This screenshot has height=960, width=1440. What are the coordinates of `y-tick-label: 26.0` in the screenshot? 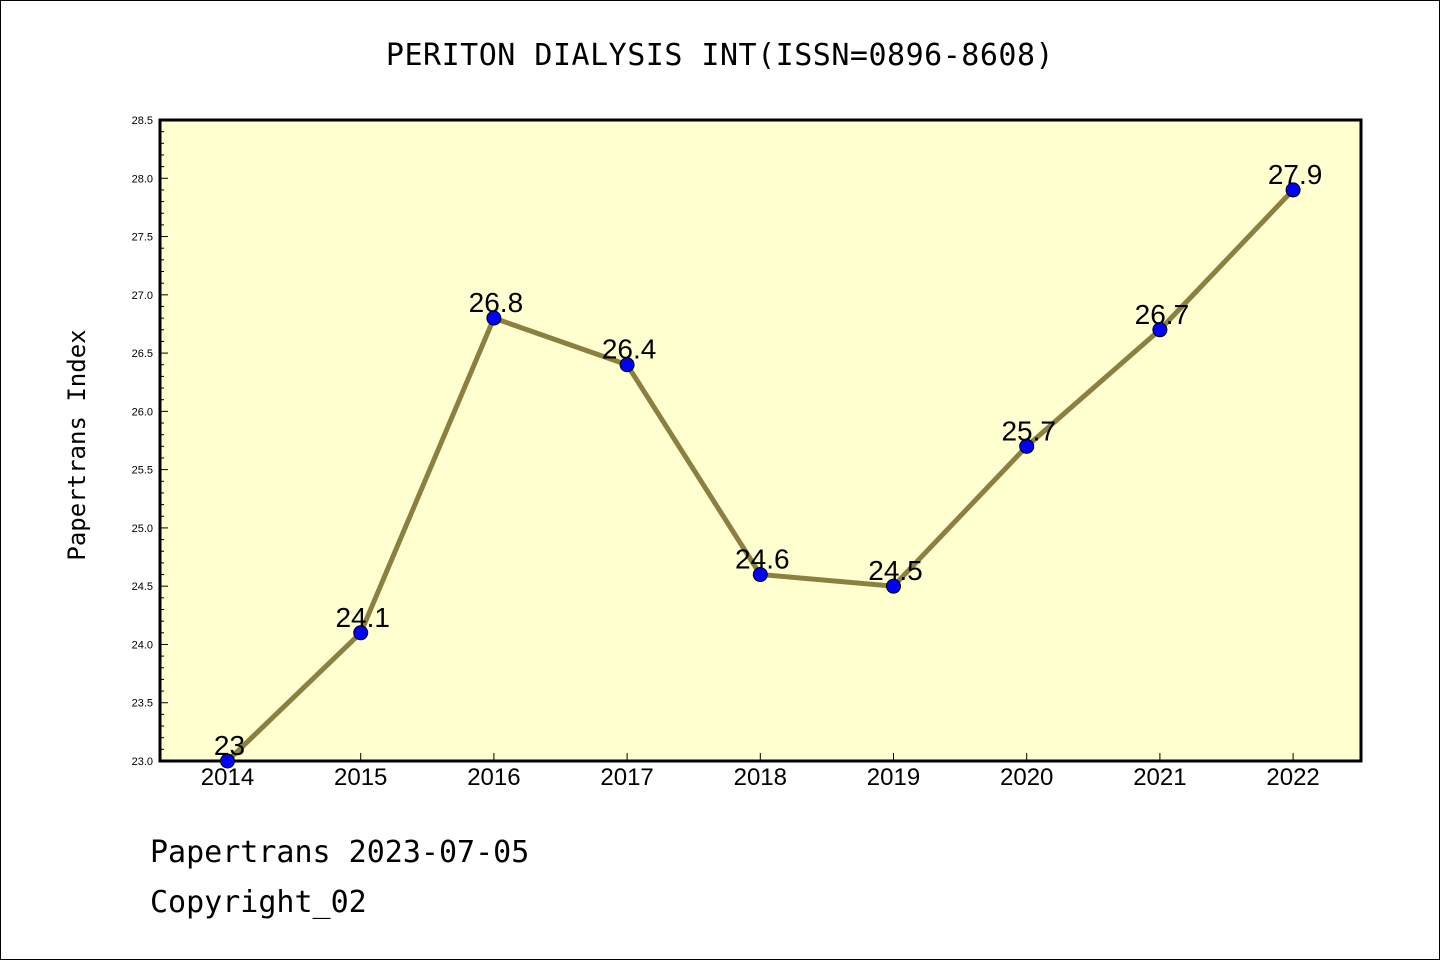 It's located at (142, 412).